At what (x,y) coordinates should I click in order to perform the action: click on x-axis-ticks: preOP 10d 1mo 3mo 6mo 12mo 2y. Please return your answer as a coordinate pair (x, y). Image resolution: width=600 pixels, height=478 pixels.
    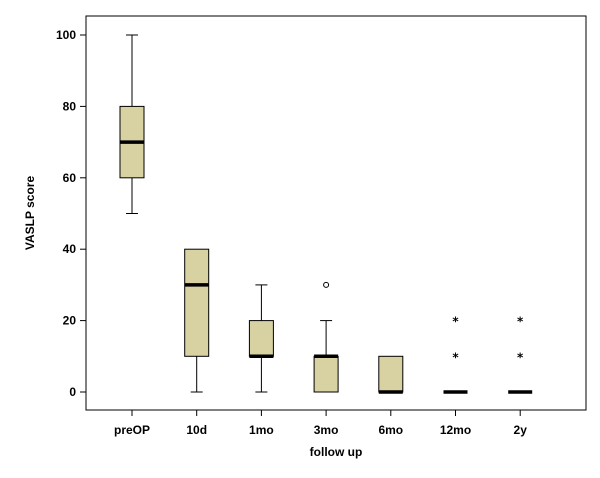
    Looking at the image, I should click on (320, 423).